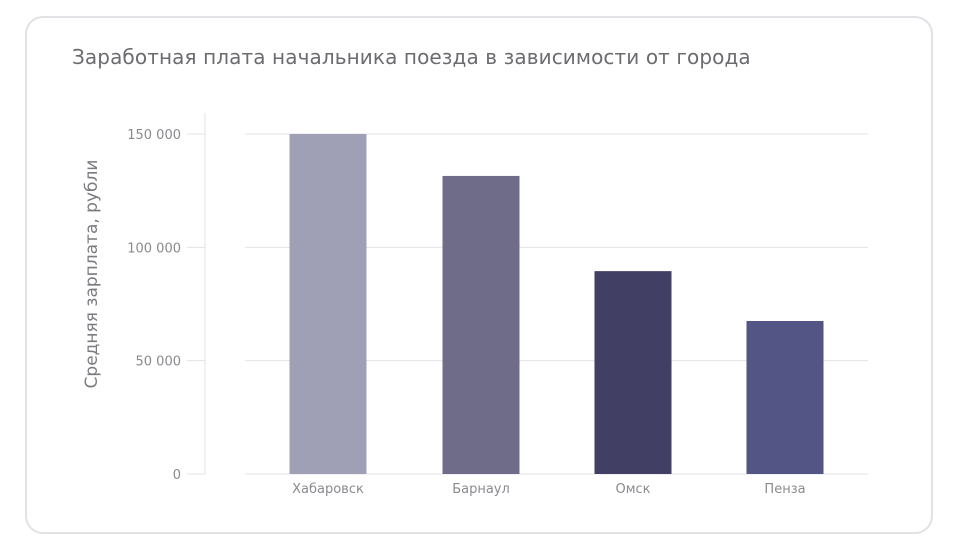 The height and width of the screenshot is (550, 961). What do you see at coordinates (481, 489) in the screenshot?
I see `x-tick-label: Барнаул` at bounding box center [481, 489].